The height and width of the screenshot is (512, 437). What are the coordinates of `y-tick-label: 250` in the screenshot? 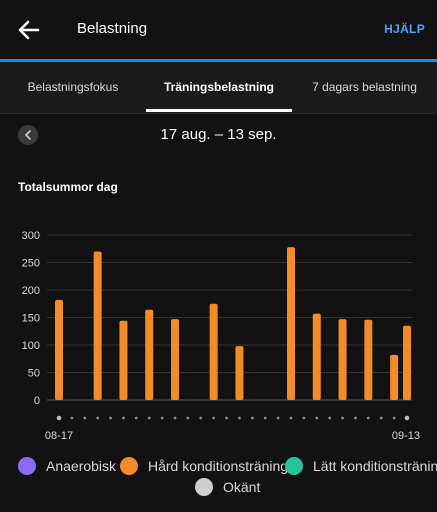 It's located at (31, 264).